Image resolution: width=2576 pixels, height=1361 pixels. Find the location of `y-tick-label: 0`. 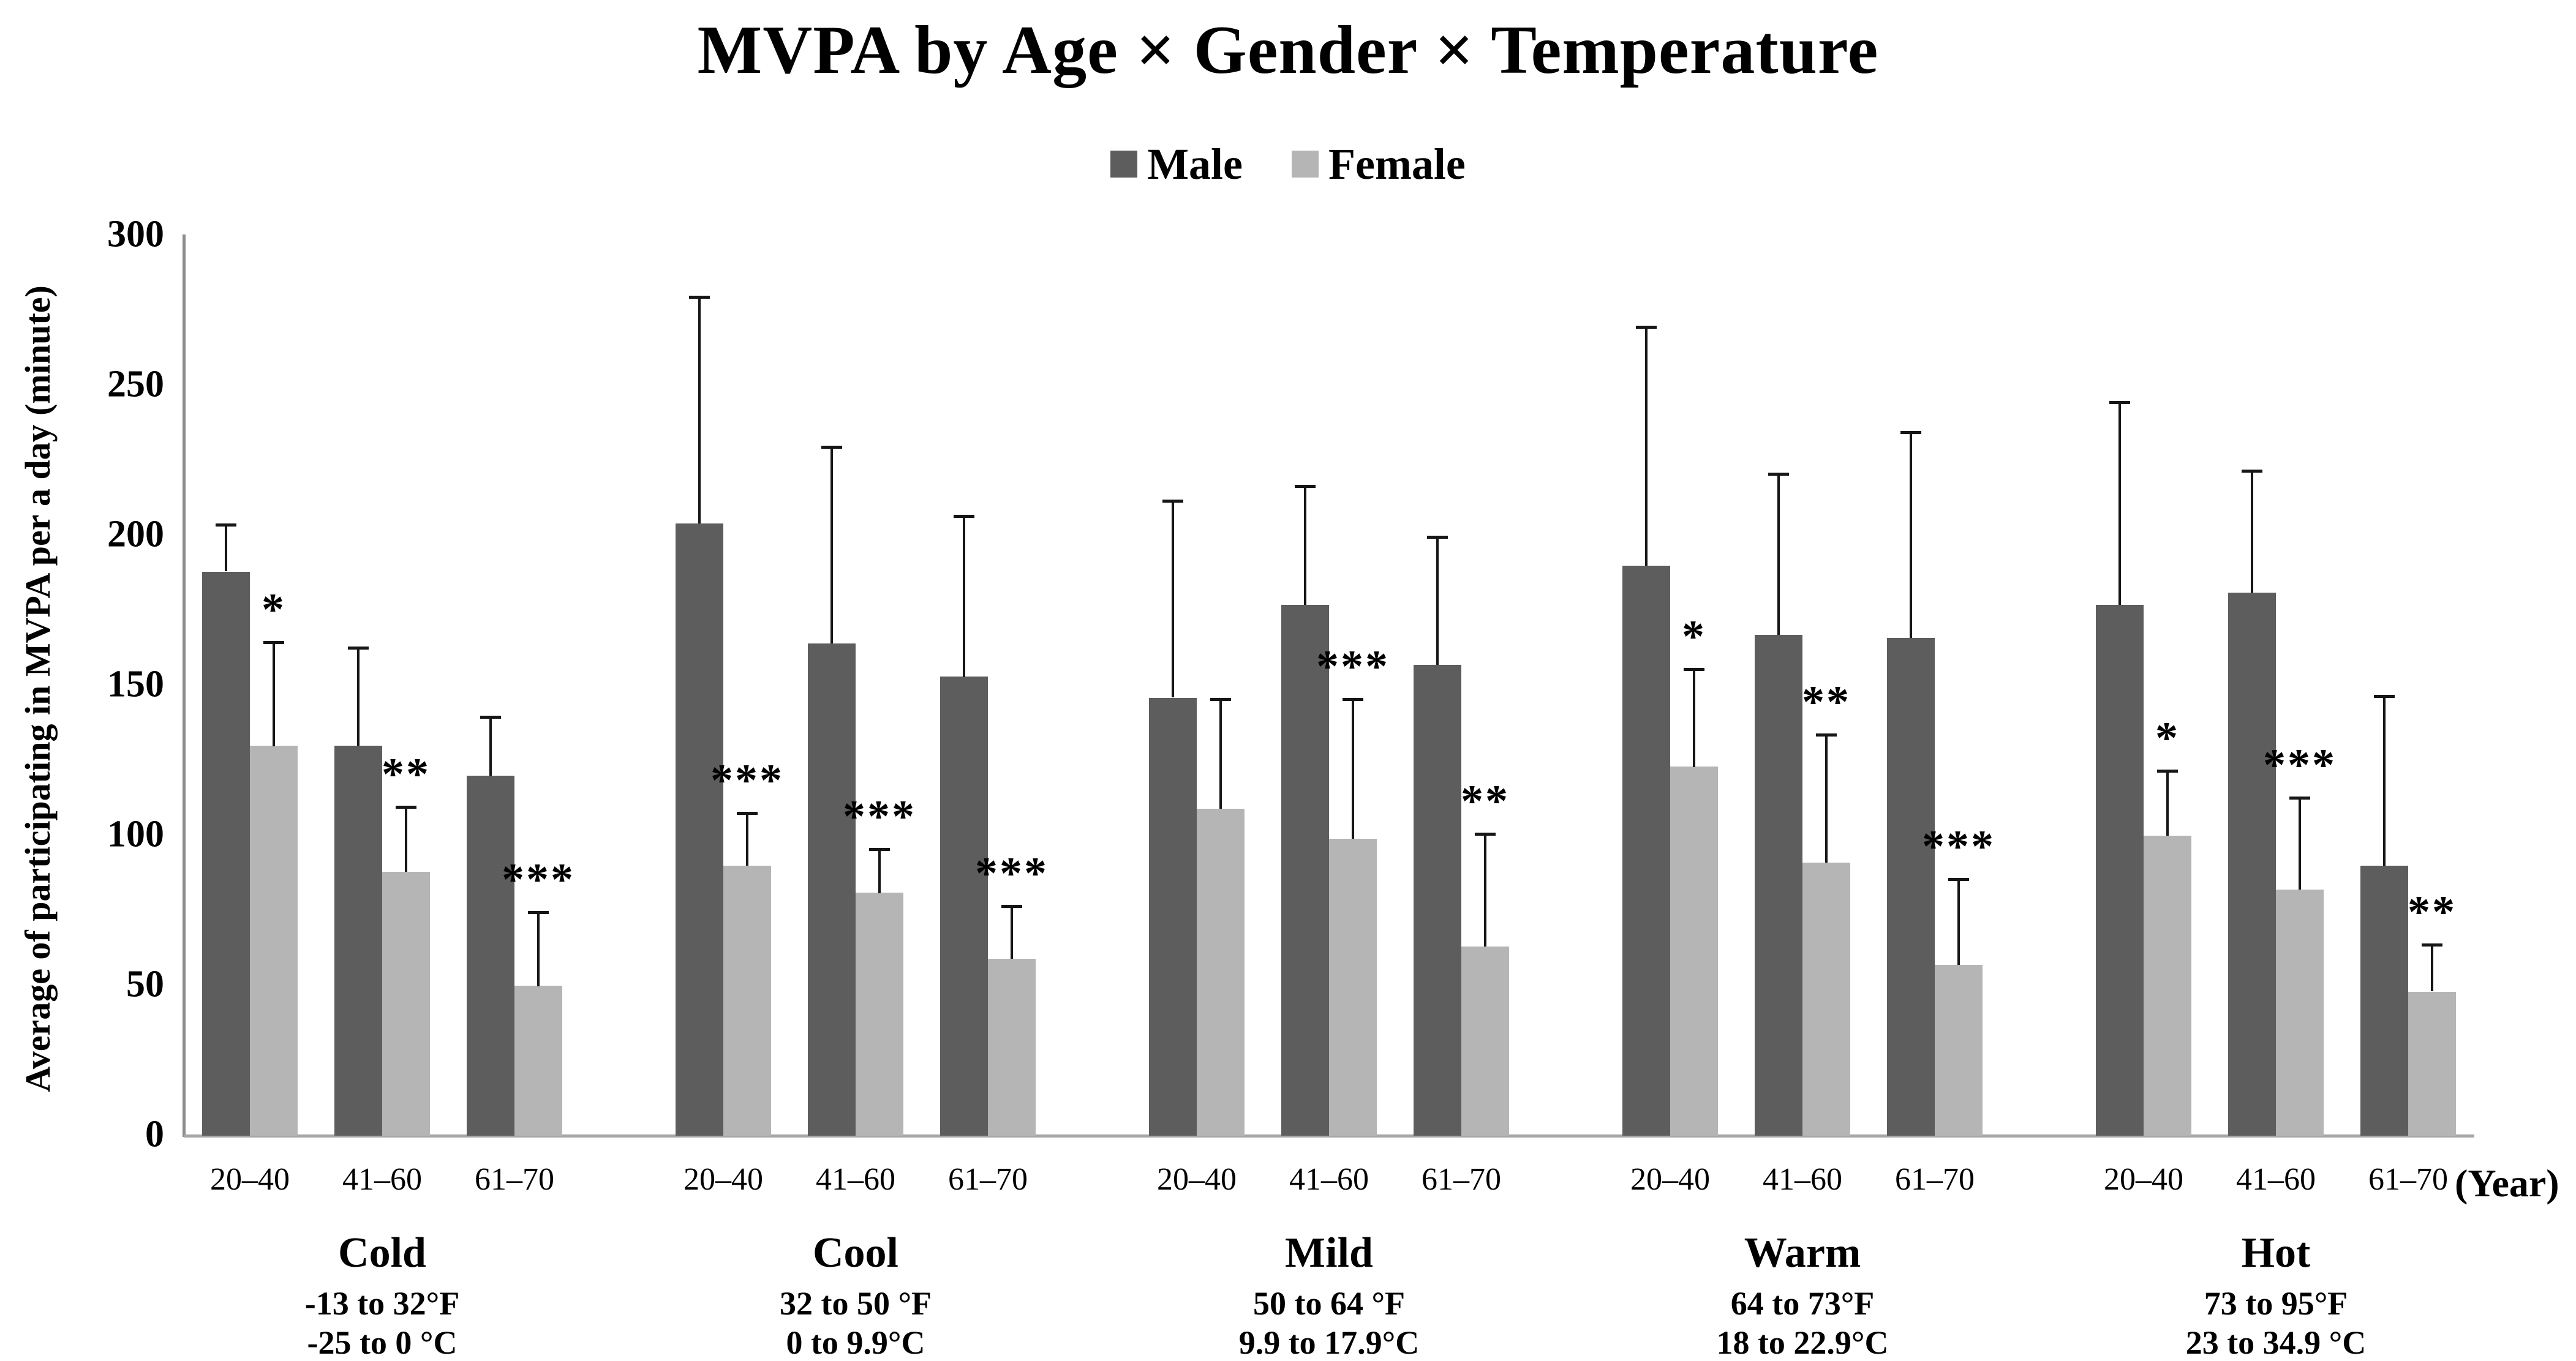

y-tick-label: 0 is located at coordinates (154, 1134).